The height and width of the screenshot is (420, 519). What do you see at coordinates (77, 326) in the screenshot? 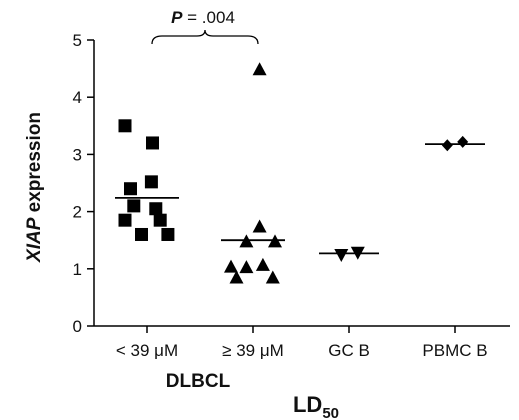
I see `y-tick-label: 0` at bounding box center [77, 326].